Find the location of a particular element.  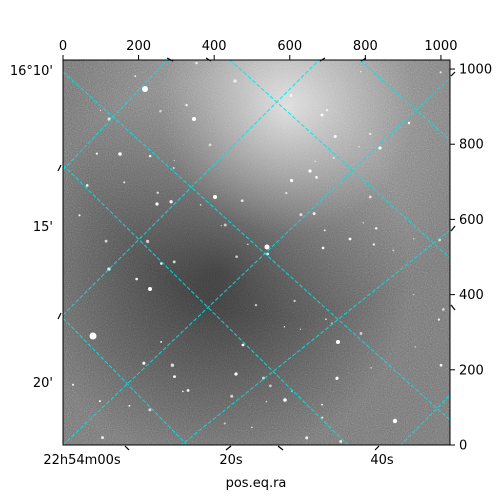

ra-tick-label: 22h54m00s is located at coordinates (82, 460).